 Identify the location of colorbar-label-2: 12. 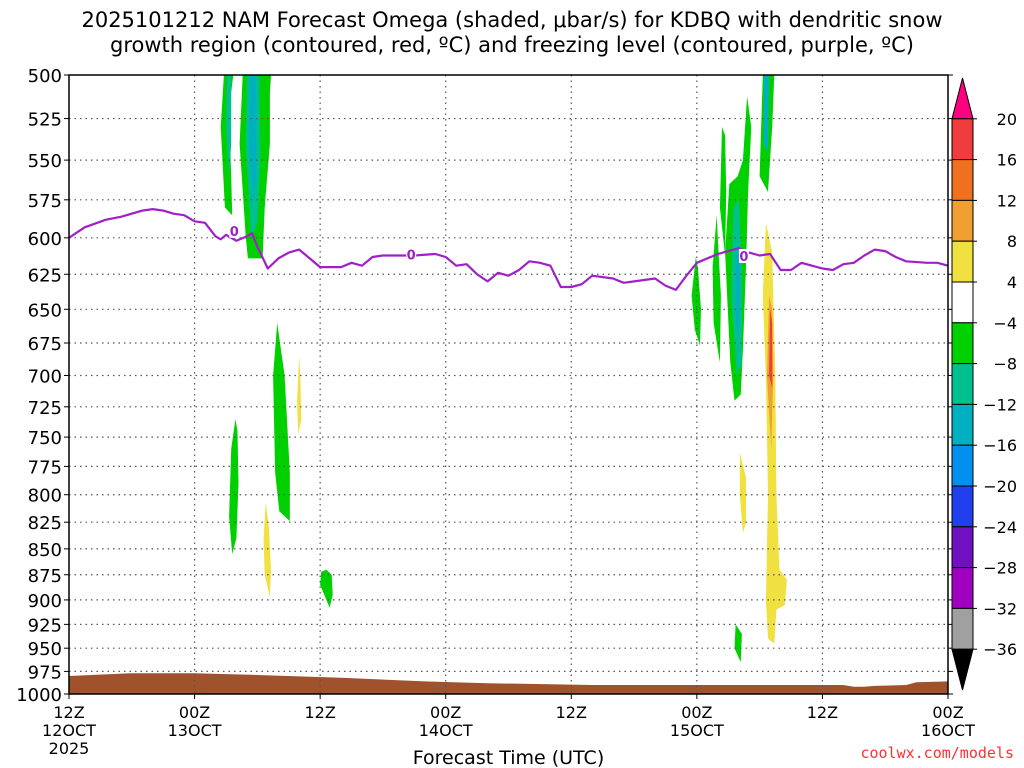
(1007, 200).